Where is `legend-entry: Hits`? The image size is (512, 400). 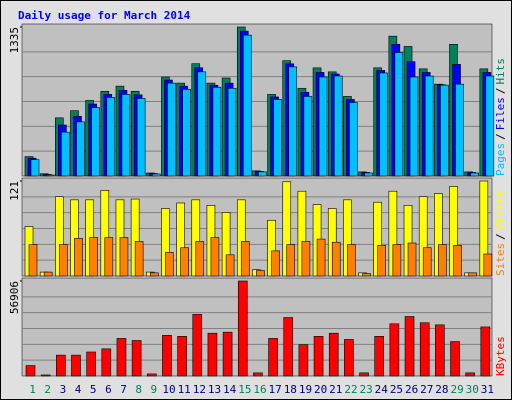
legend-entry: Hits is located at coordinates (500, 71).